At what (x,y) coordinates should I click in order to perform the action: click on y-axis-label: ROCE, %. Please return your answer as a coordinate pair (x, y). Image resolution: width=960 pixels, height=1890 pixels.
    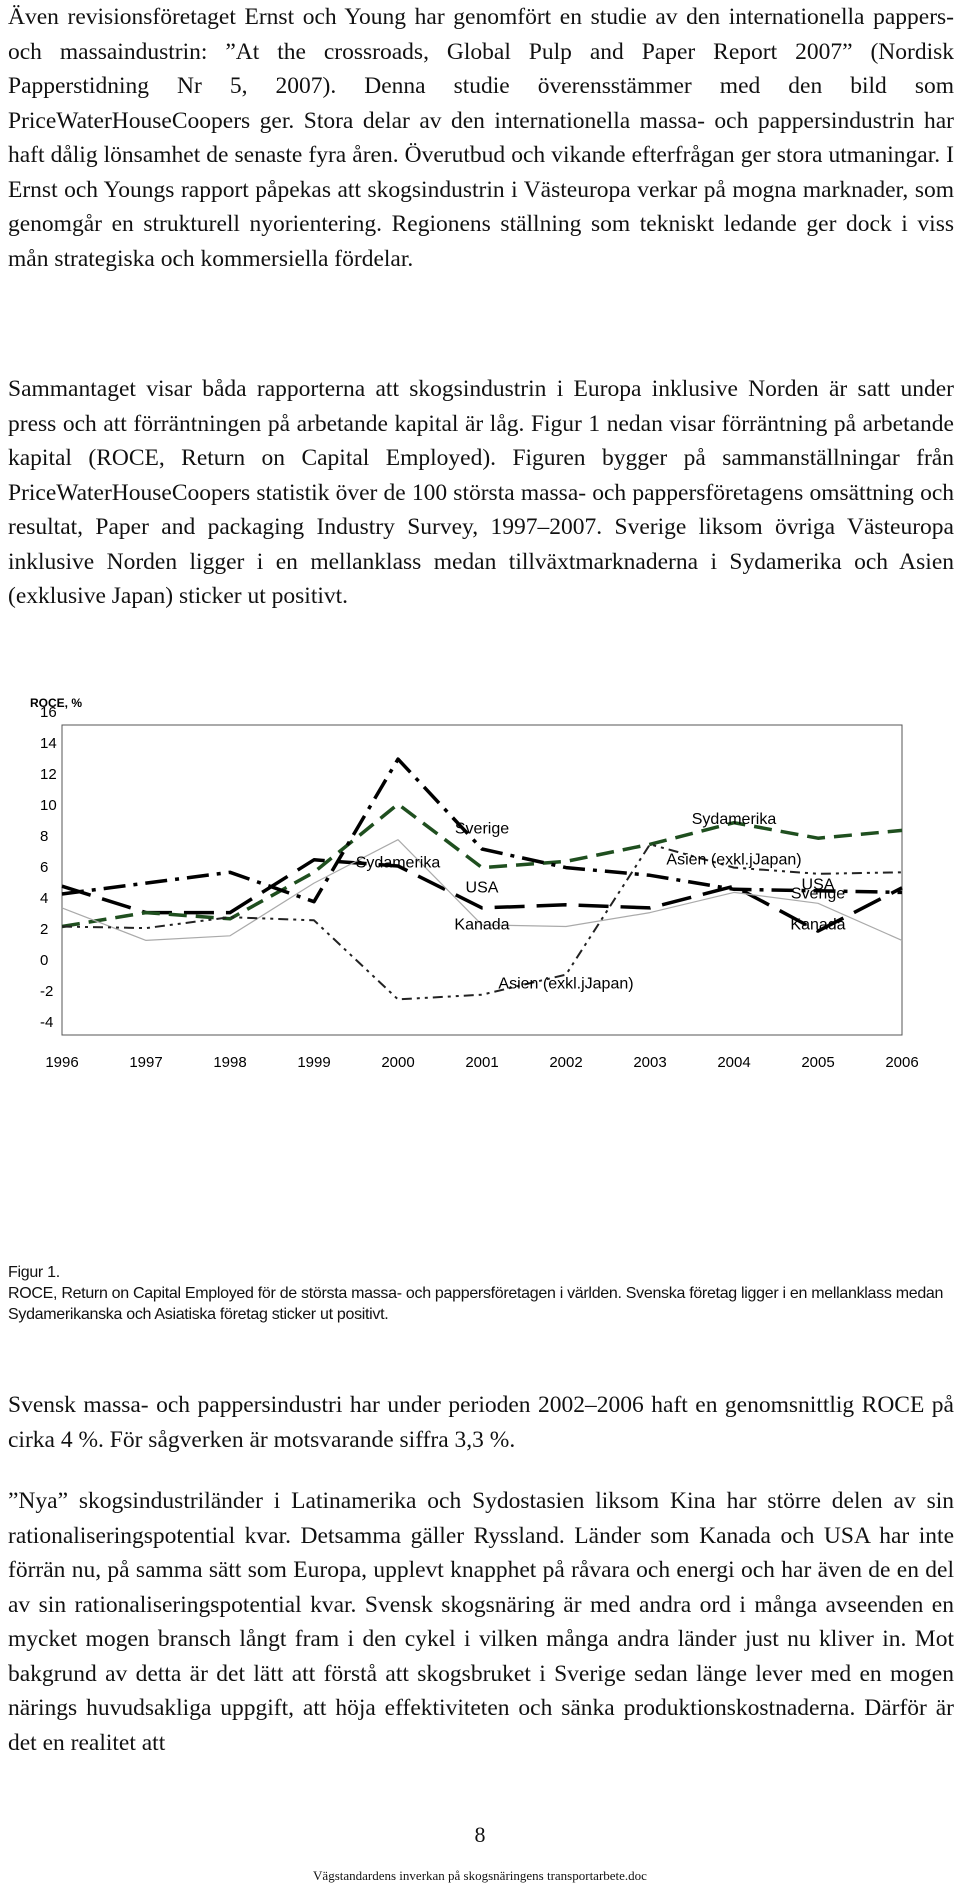
    Looking at the image, I should click on (56, 703).